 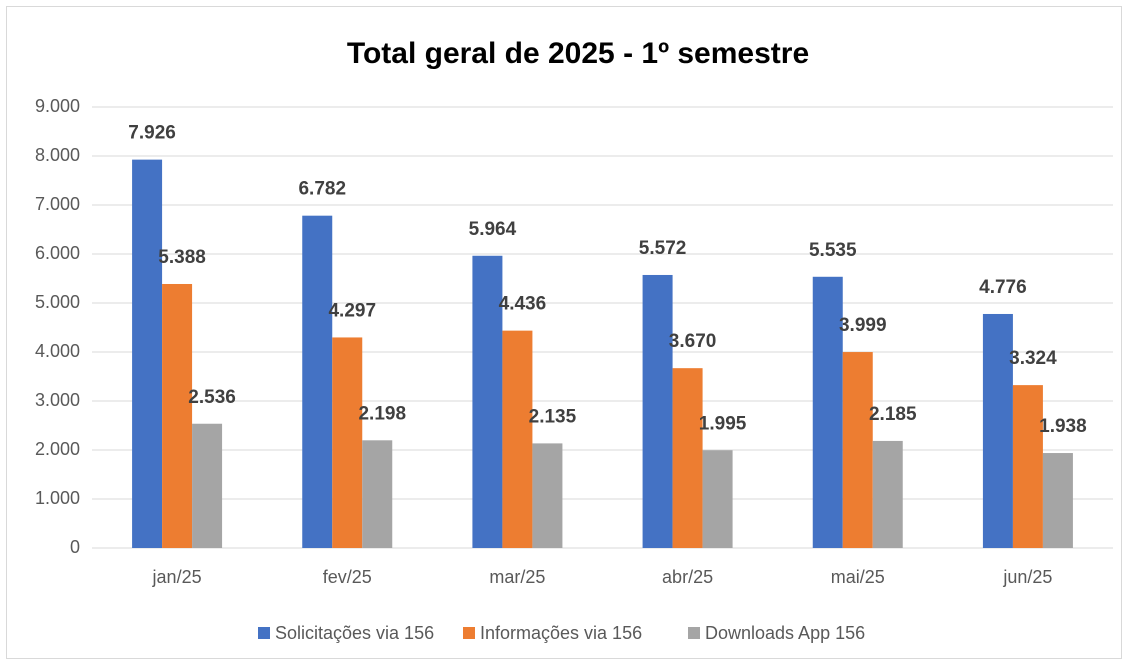 I want to click on data-label: 7.926, so click(x=152, y=133).